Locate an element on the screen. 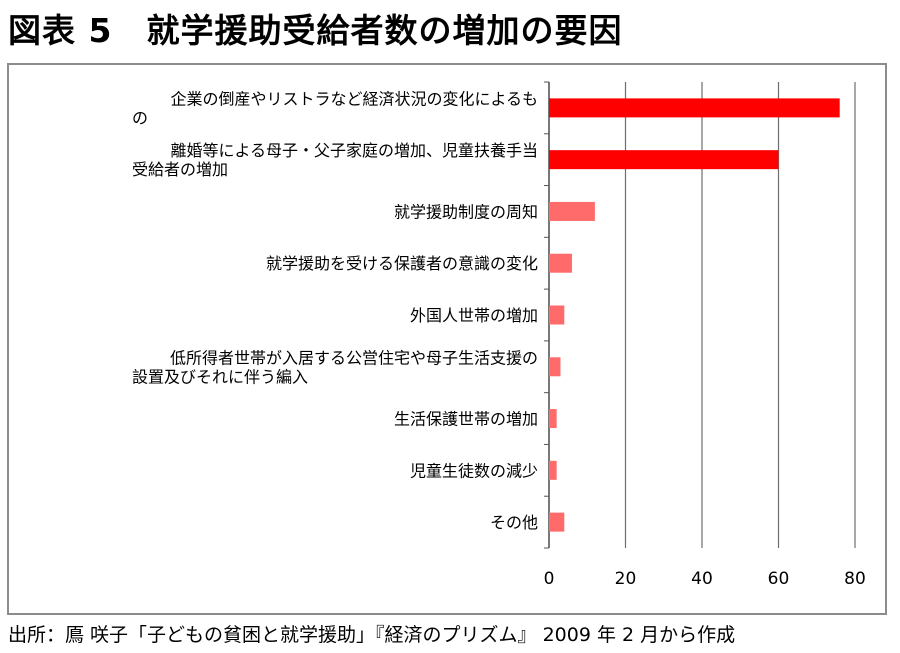 This screenshot has height=653, width=900. category-label: 受給者の増加 is located at coordinates (180, 169).